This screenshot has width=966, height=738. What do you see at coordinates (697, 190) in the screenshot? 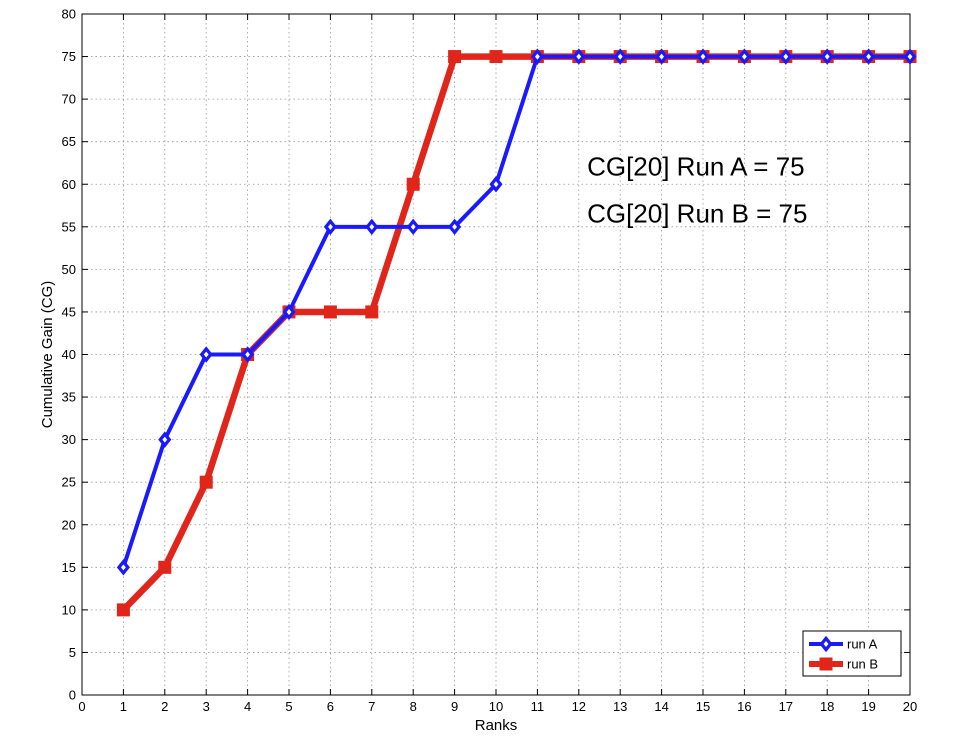
I see `annotations: CG[20] Run A = 75 CG[20] Run B = 75` at bounding box center [697, 190].